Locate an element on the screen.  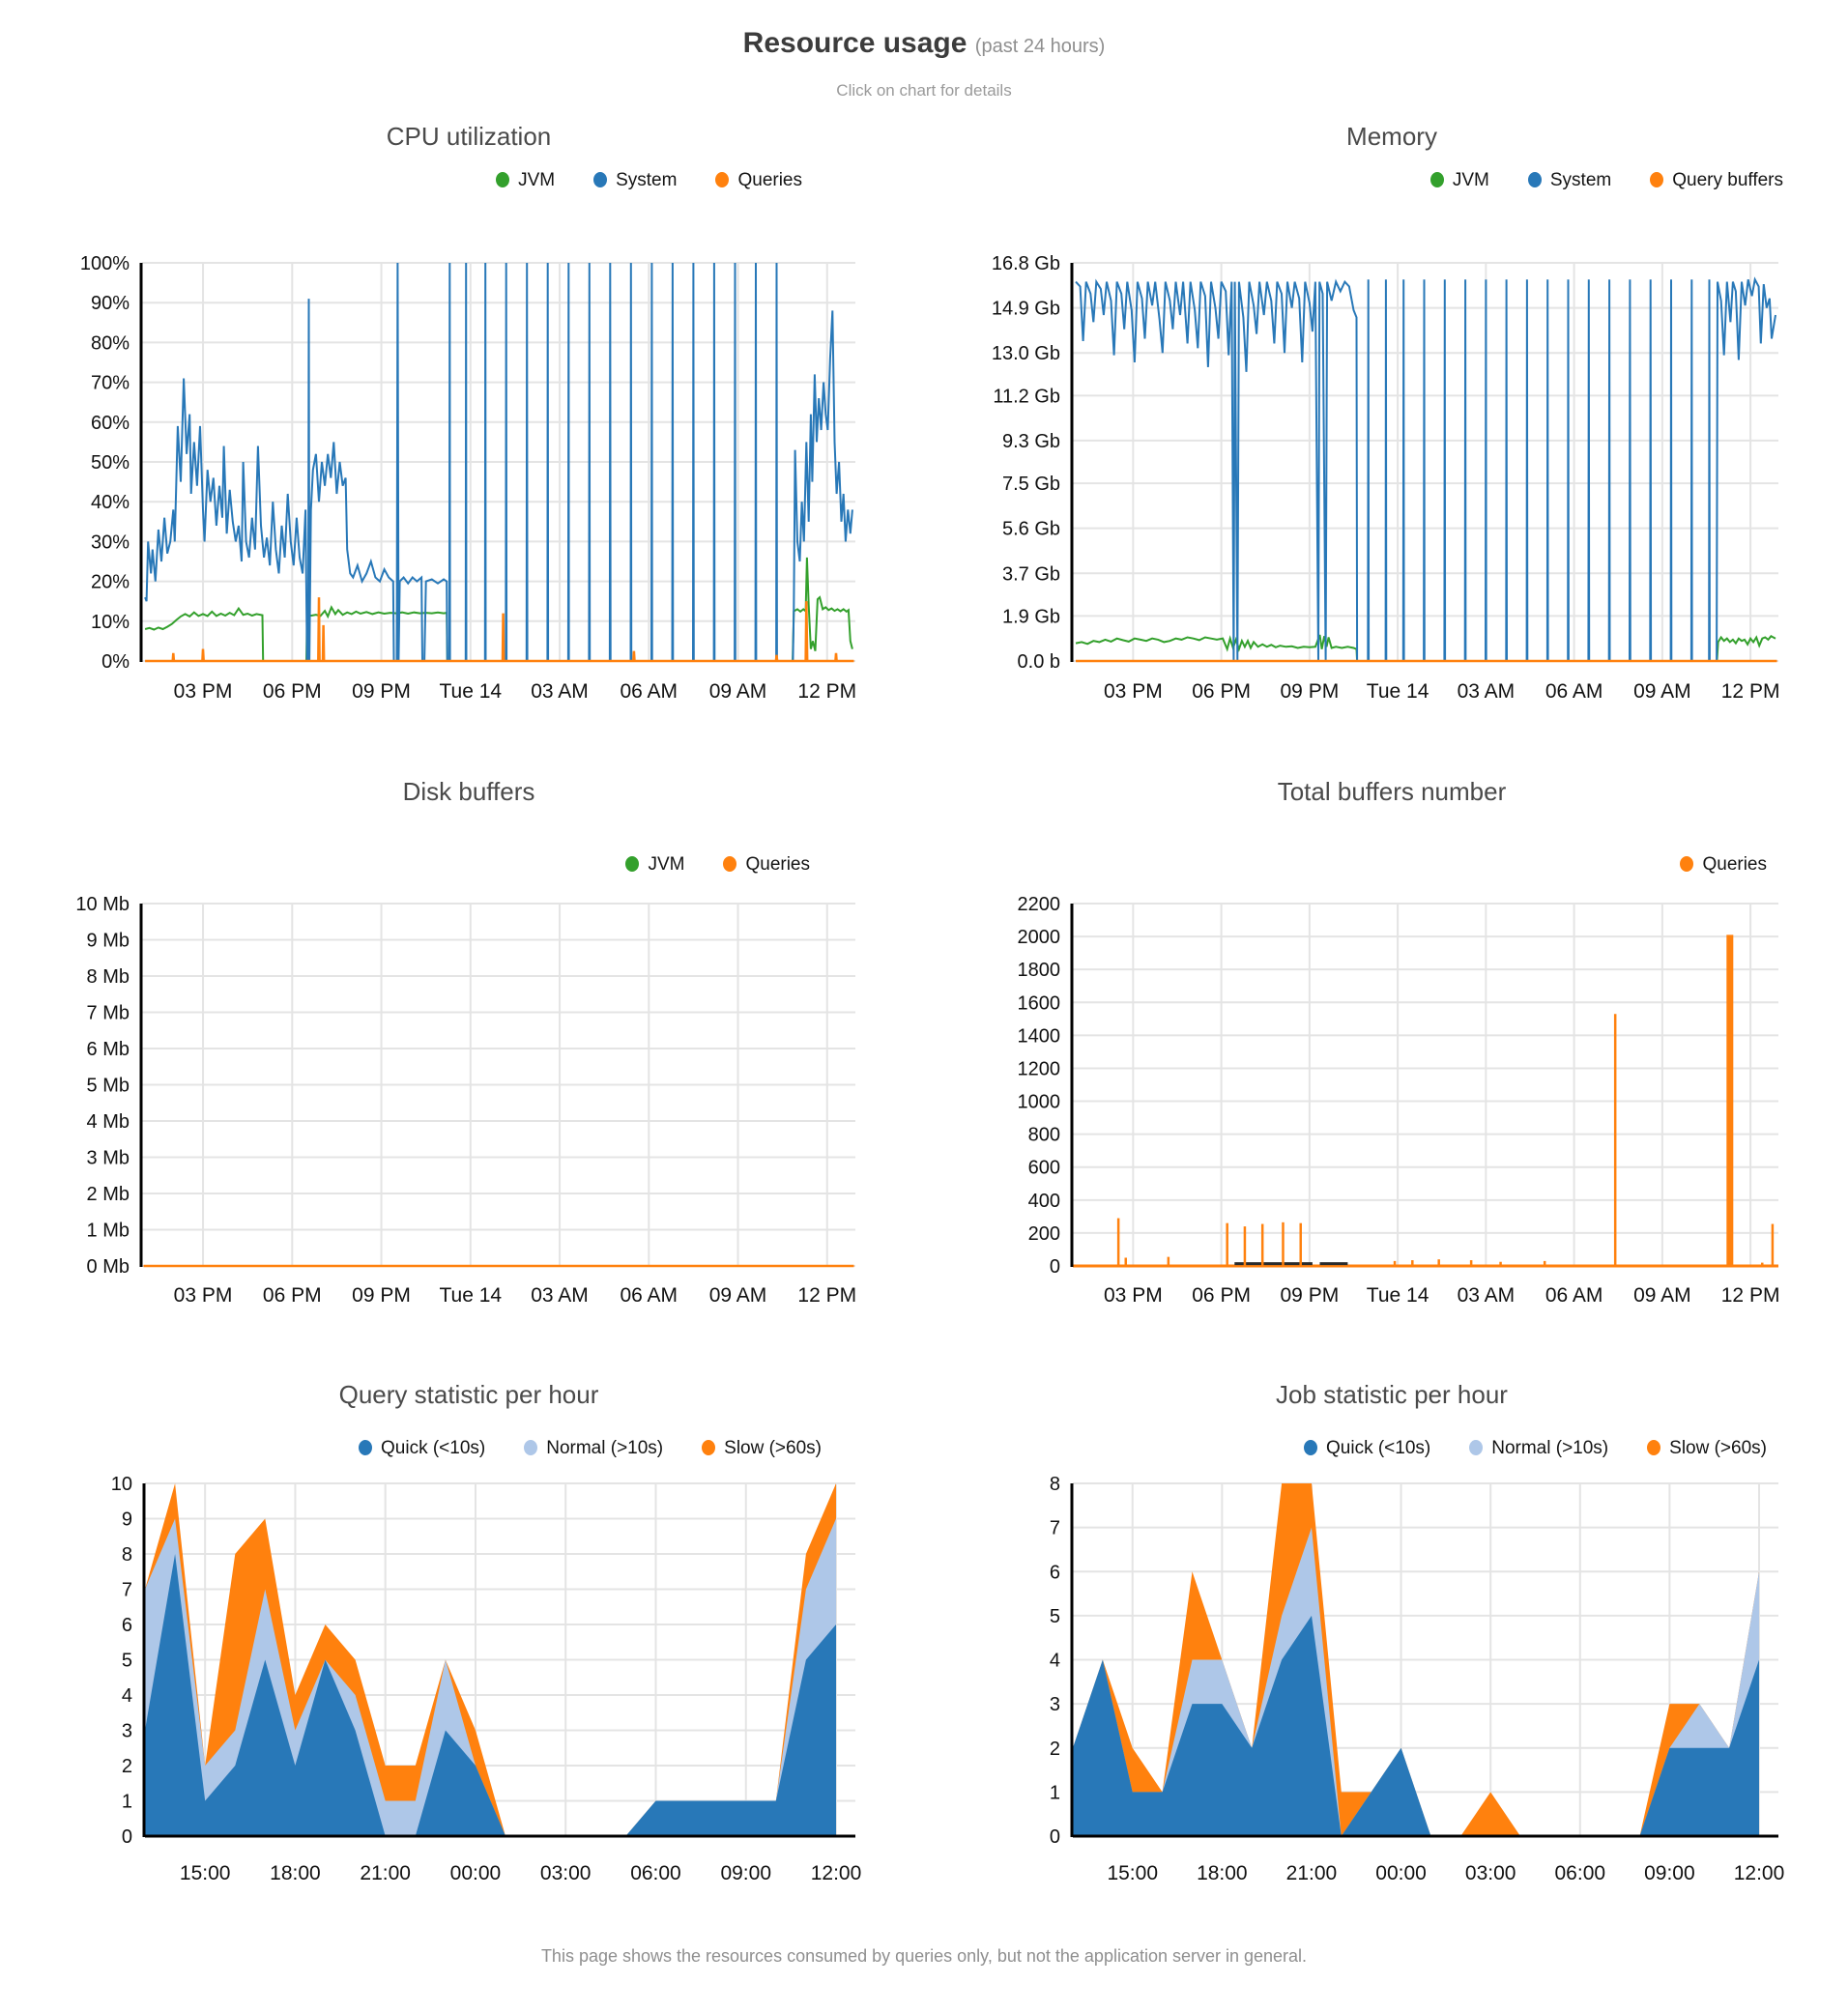
query-x-tick-label: 12:00 is located at coordinates (836, 1873).